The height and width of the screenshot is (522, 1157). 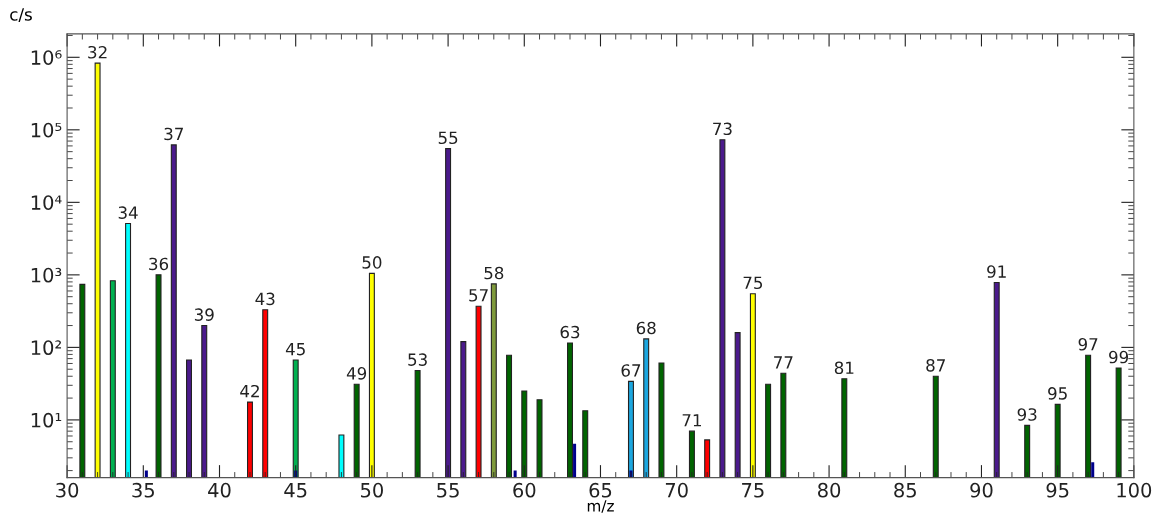 I want to click on annotation: 50, so click(x=372, y=262).